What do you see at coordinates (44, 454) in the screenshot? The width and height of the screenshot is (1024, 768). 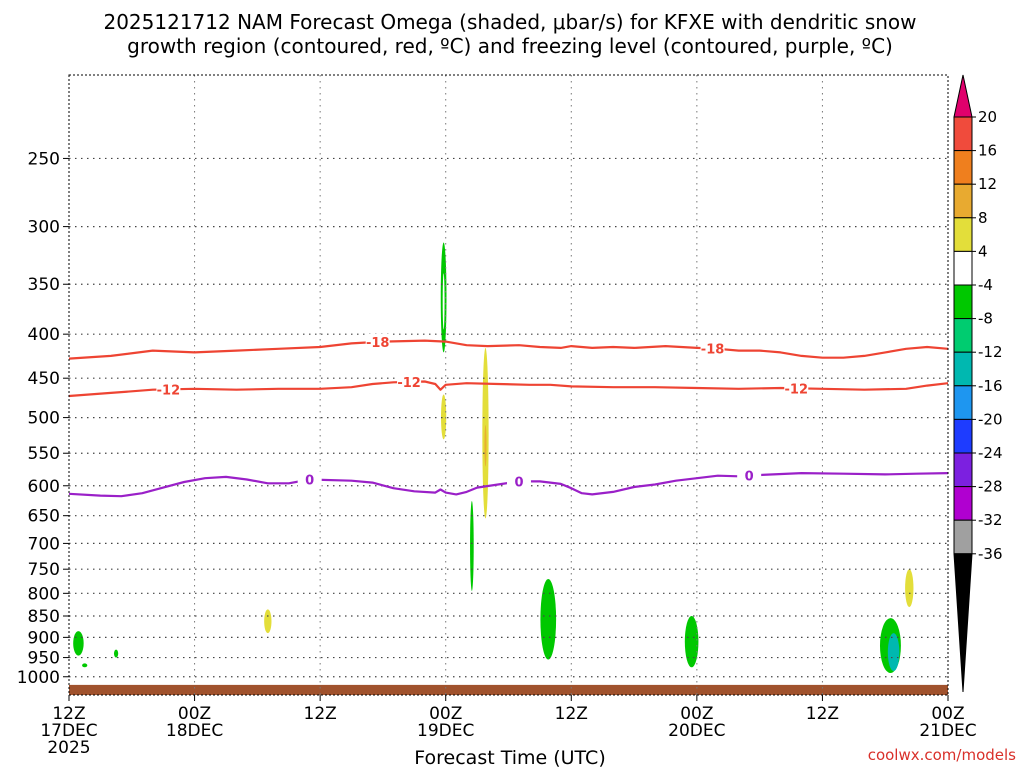 I see `y-tick-550: 550` at bounding box center [44, 454].